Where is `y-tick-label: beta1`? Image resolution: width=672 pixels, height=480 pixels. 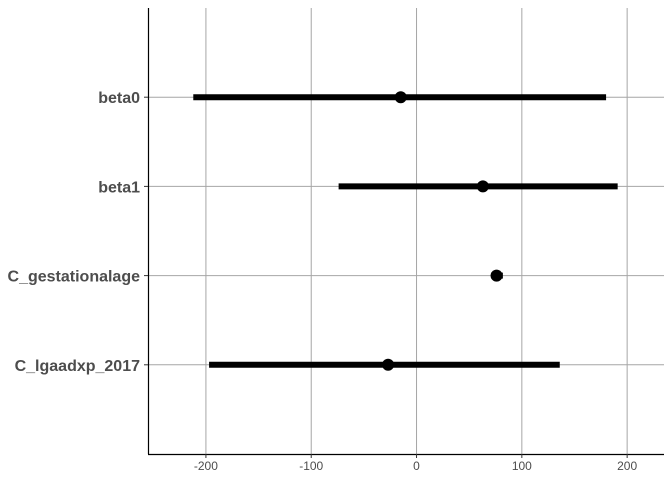 y-tick-label: beta1 is located at coordinates (119, 187).